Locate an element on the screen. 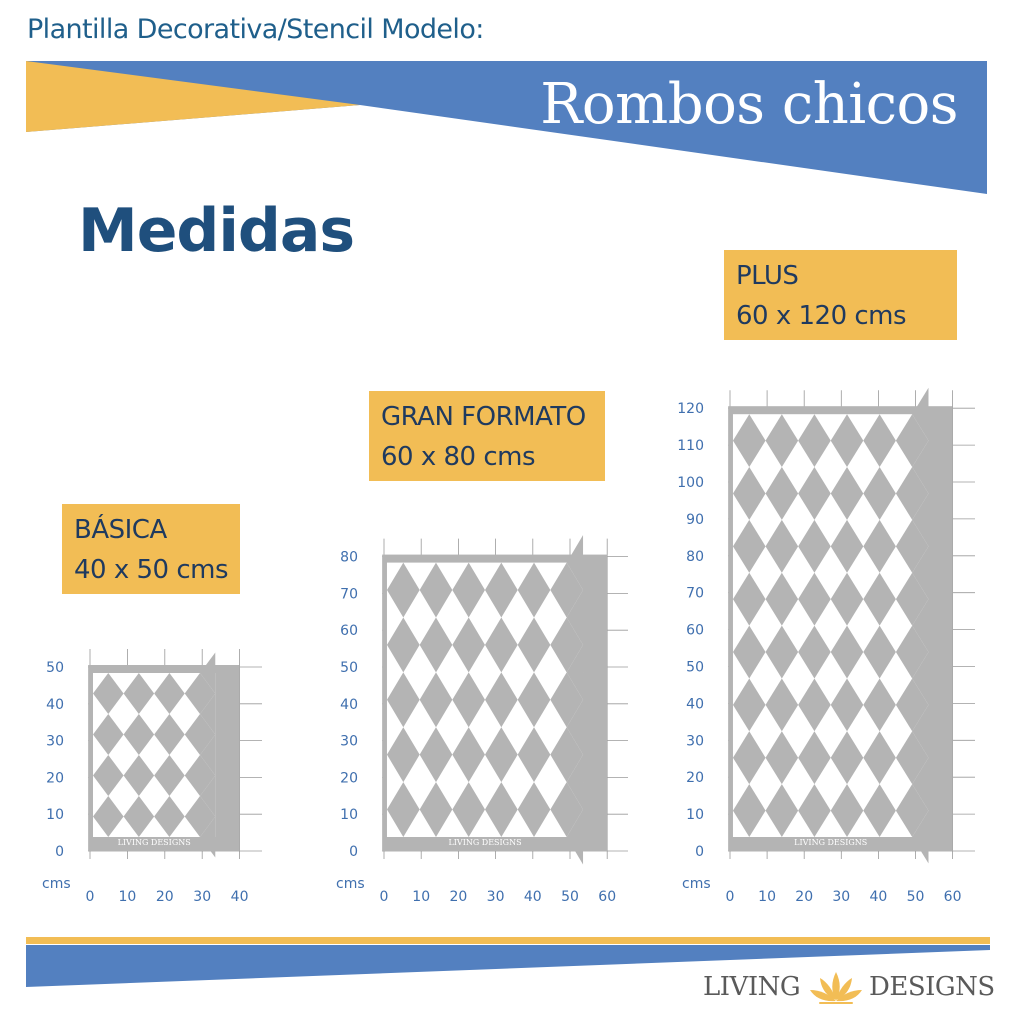 The image size is (1024, 1024). size-name: GRAN FORMATO is located at coordinates (483, 417).